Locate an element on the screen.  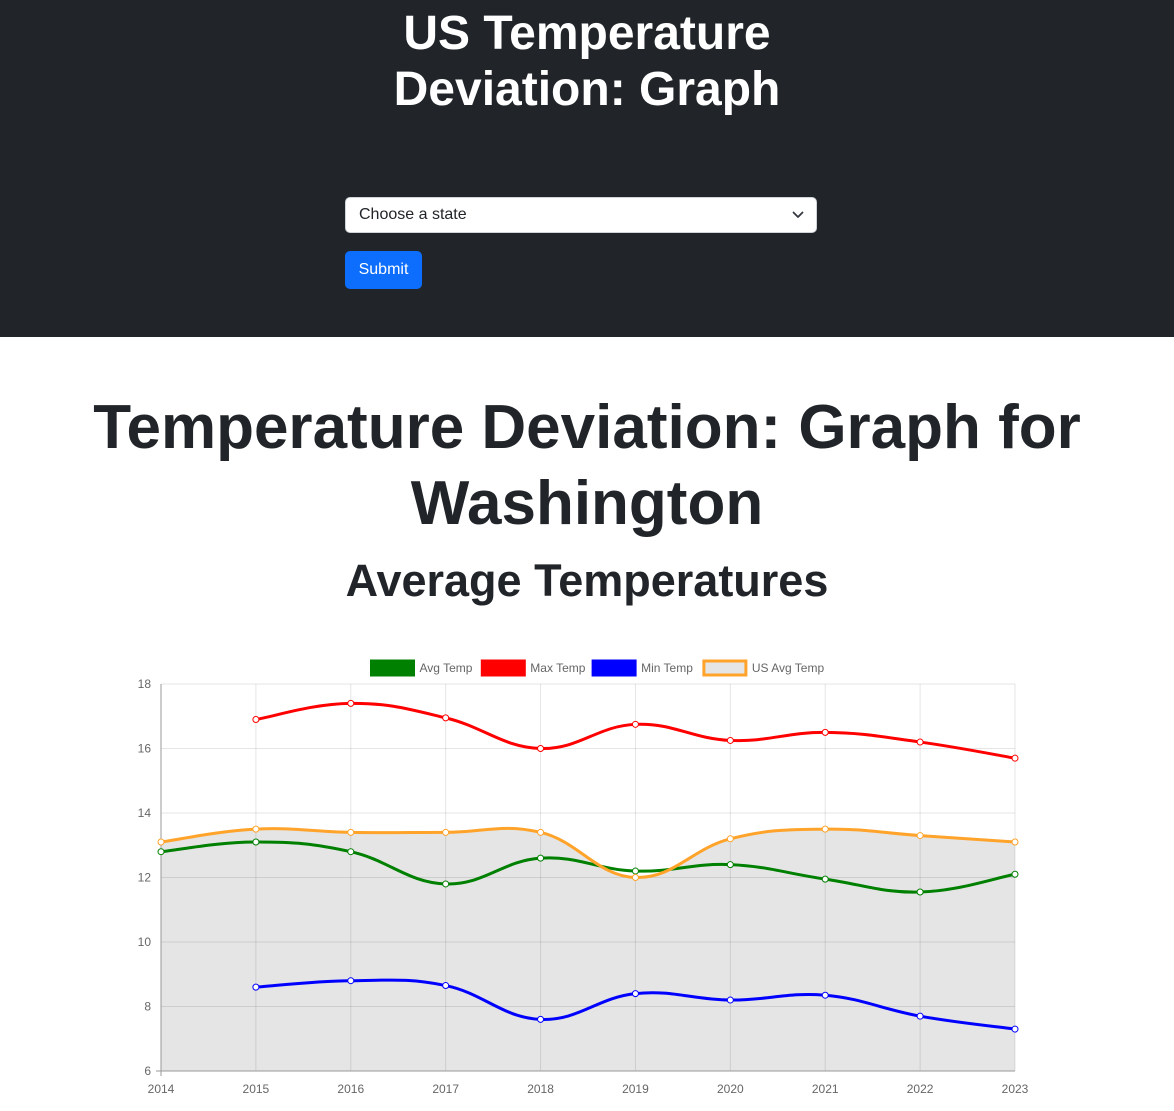
y-tick-label: 14 is located at coordinates (145, 813).